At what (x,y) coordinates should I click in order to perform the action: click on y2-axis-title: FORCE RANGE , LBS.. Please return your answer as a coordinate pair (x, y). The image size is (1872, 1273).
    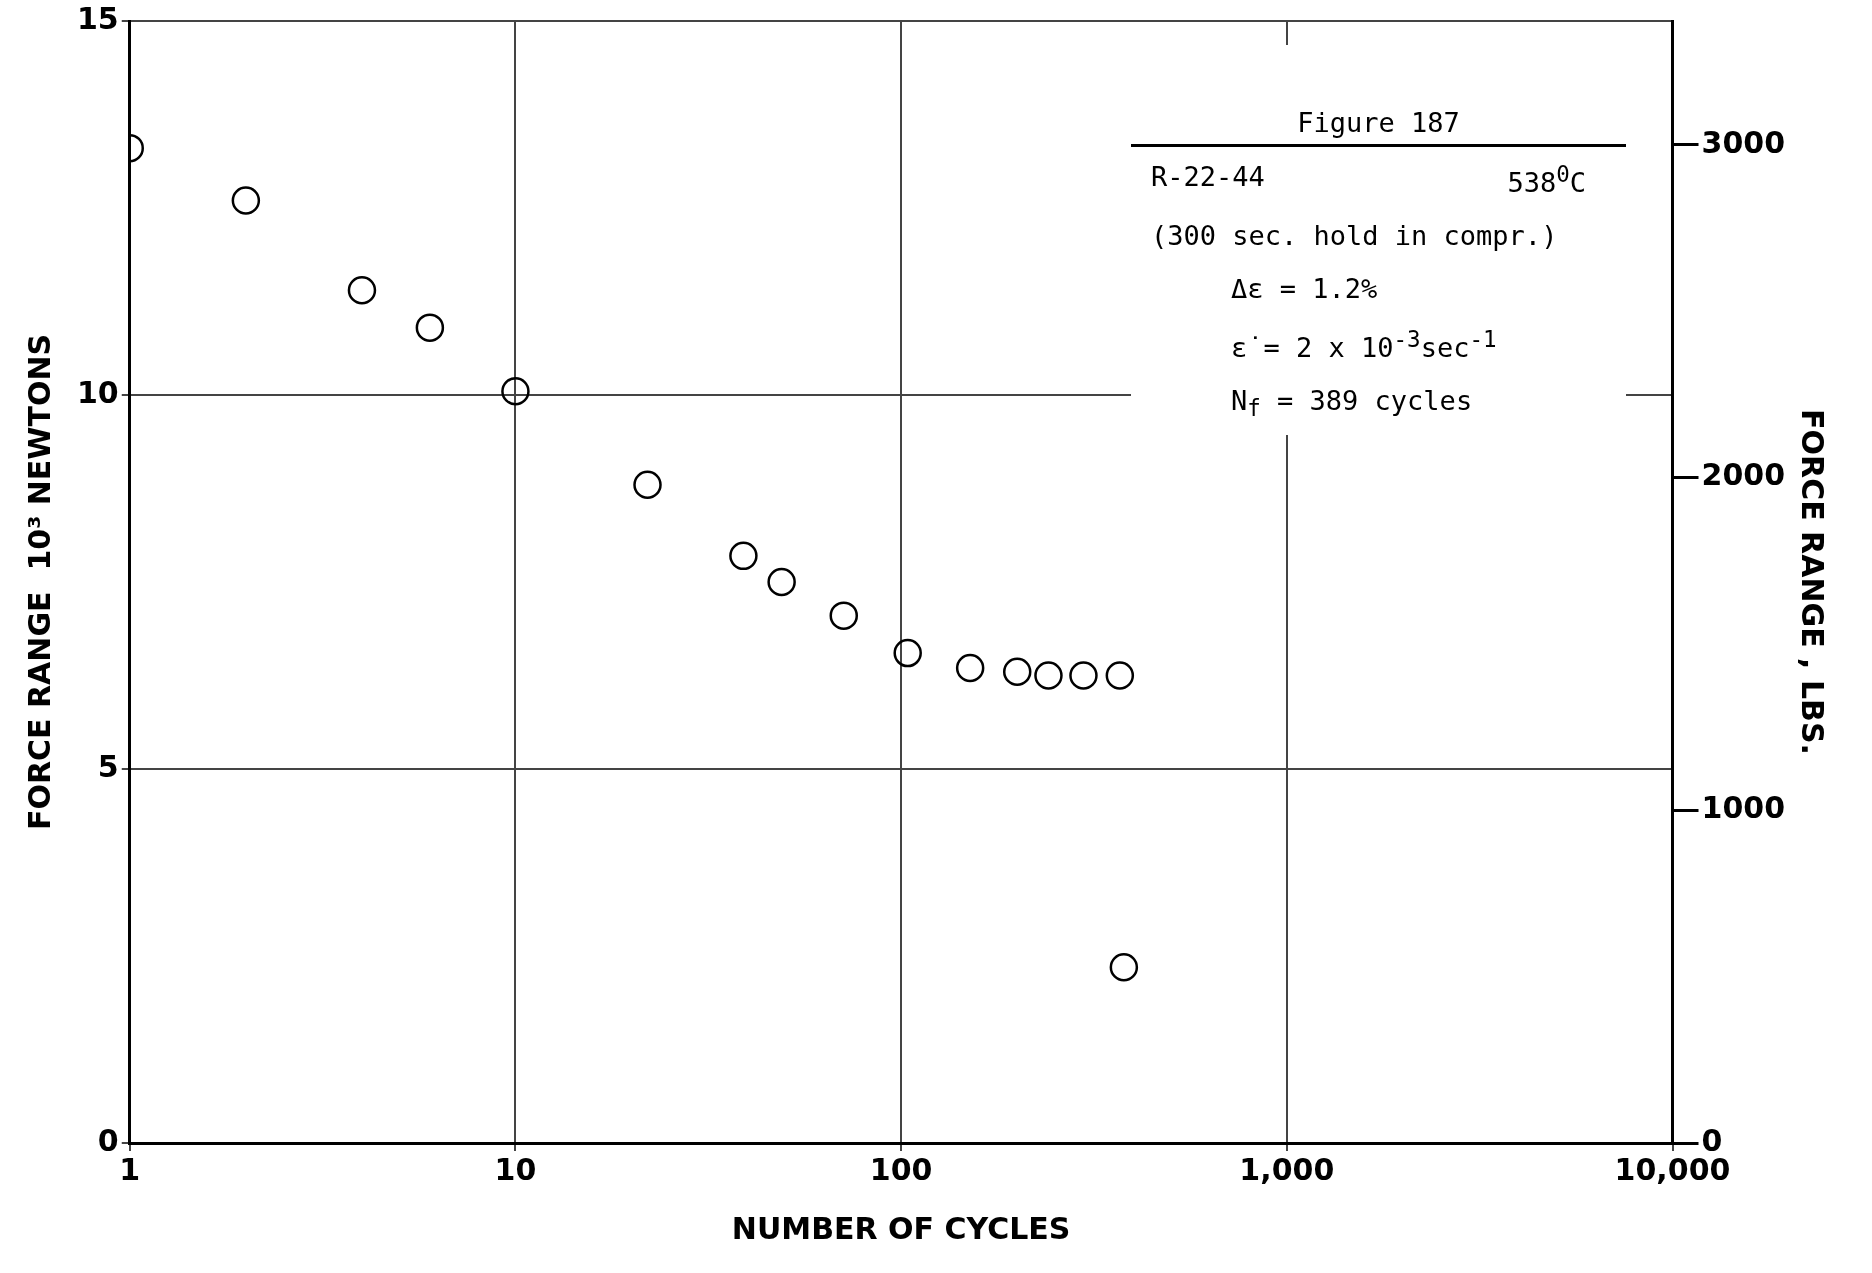
    Looking at the image, I should click on (1813, 582).